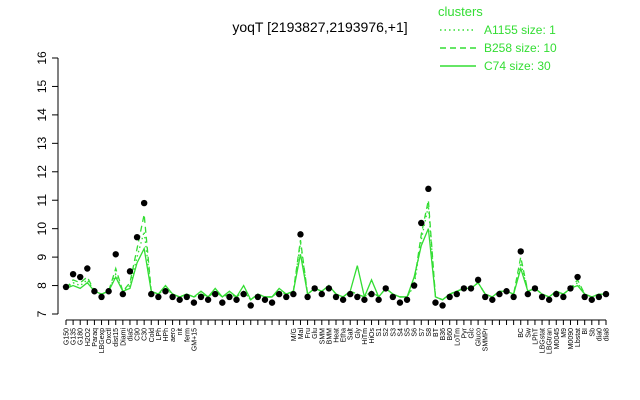 The width and height of the screenshot is (640, 400). Describe the element at coordinates (429, 332) in the screenshot. I see `x-tick-label: S8` at that location.